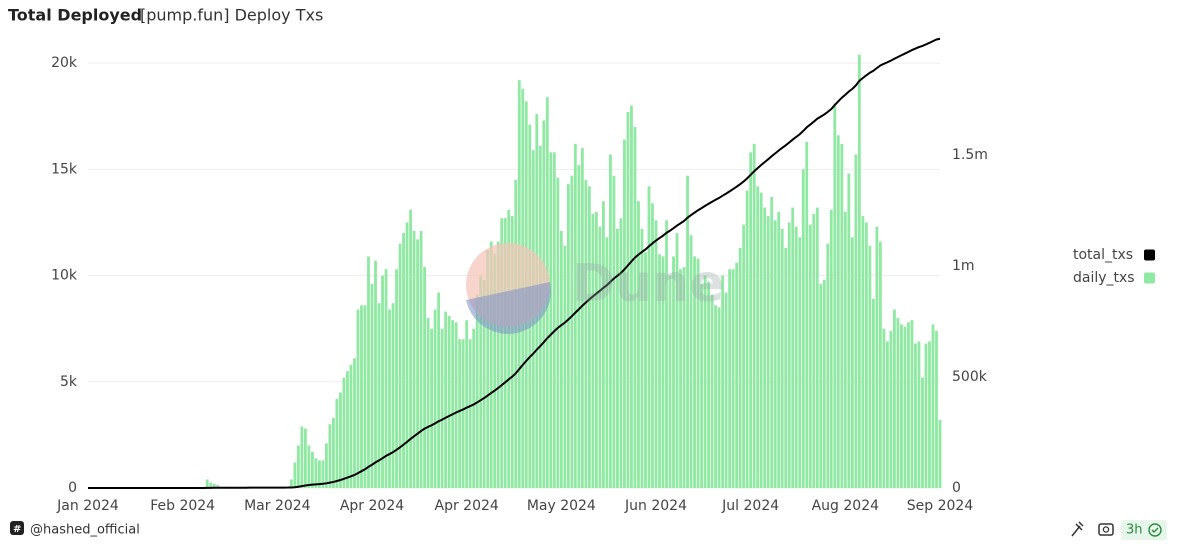 The image size is (1180, 547). Describe the element at coordinates (1103, 255) in the screenshot. I see `legend-label: total_txs` at that location.